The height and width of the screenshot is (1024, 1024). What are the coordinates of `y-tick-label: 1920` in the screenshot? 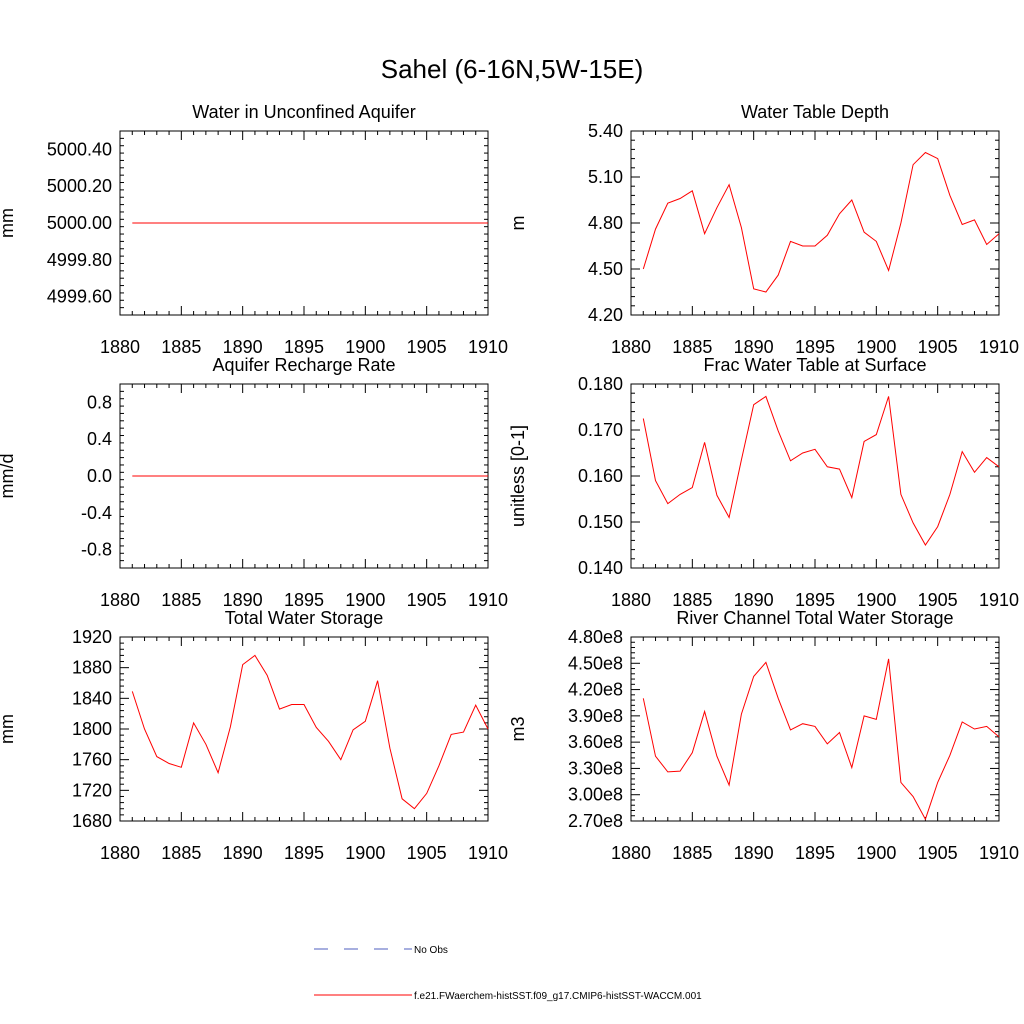 It's located at (92, 637).